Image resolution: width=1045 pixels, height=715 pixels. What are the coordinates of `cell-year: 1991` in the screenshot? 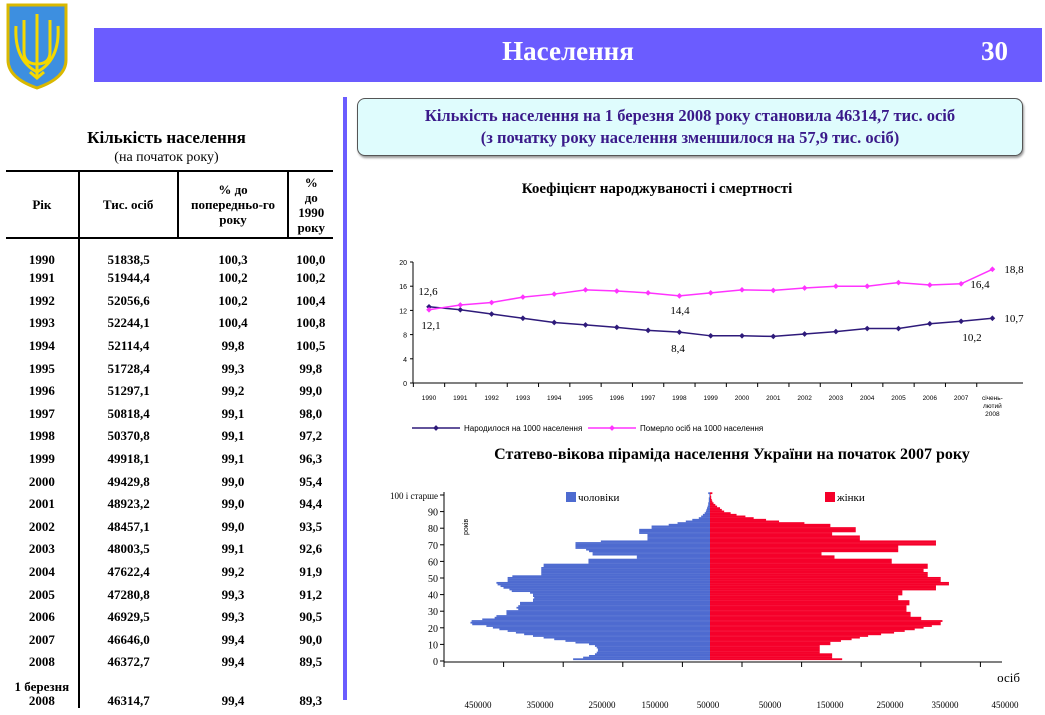 It's located at (41, 278).